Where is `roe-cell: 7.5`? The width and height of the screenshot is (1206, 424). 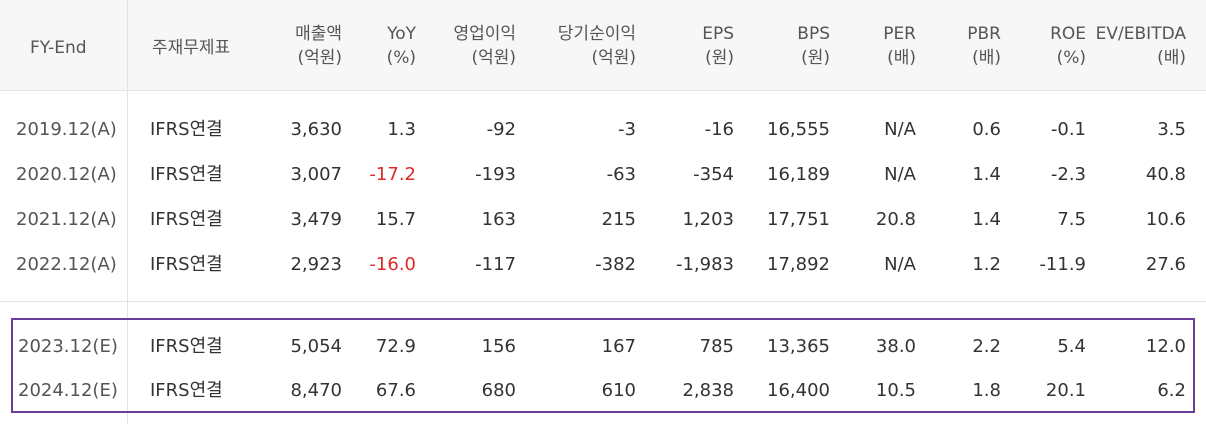 roe-cell: 7.5 is located at coordinates (1071, 219).